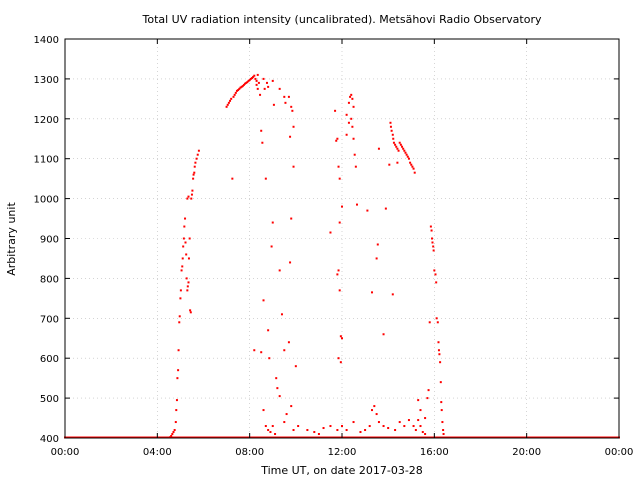  What do you see at coordinates (157, 452) in the screenshot?
I see `x-tick-label: 04:00` at bounding box center [157, 452].